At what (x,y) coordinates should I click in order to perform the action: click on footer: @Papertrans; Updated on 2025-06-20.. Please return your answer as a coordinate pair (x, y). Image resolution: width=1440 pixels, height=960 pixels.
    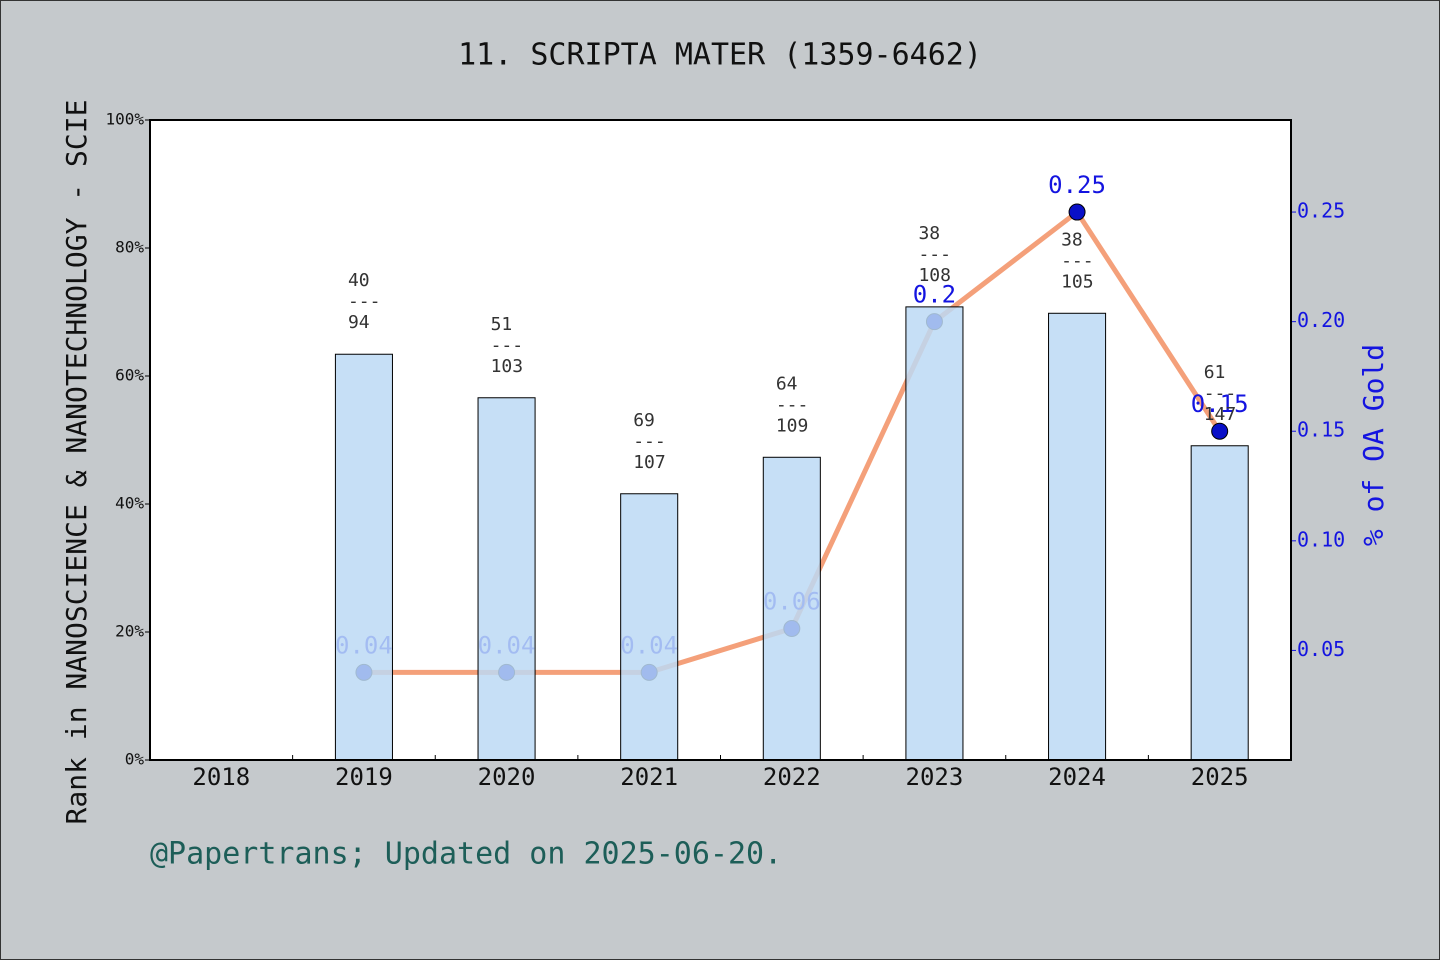
    Looking at the image, I should click on (466, 854).